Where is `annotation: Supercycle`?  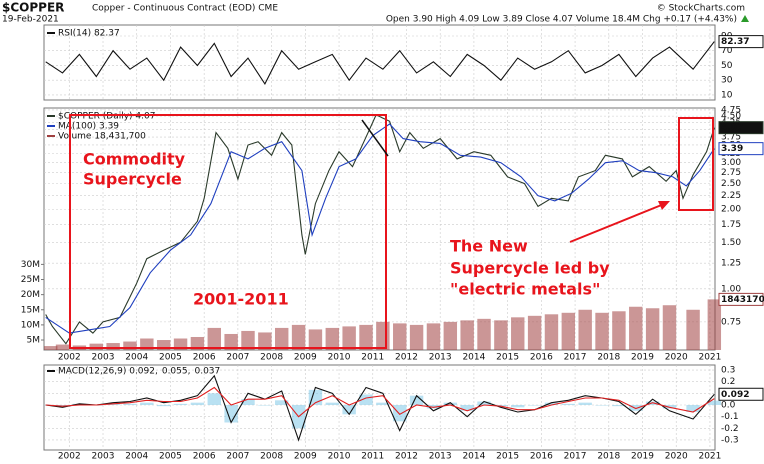
annotation: Supercycle is located at coordinates (132, 179).